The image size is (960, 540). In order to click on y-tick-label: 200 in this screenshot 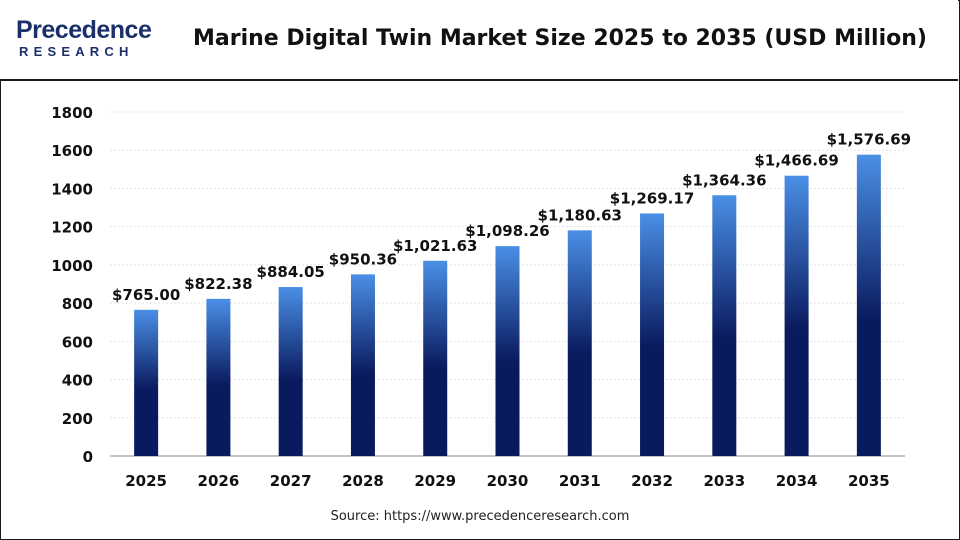, I will do `click(77, 419)`.